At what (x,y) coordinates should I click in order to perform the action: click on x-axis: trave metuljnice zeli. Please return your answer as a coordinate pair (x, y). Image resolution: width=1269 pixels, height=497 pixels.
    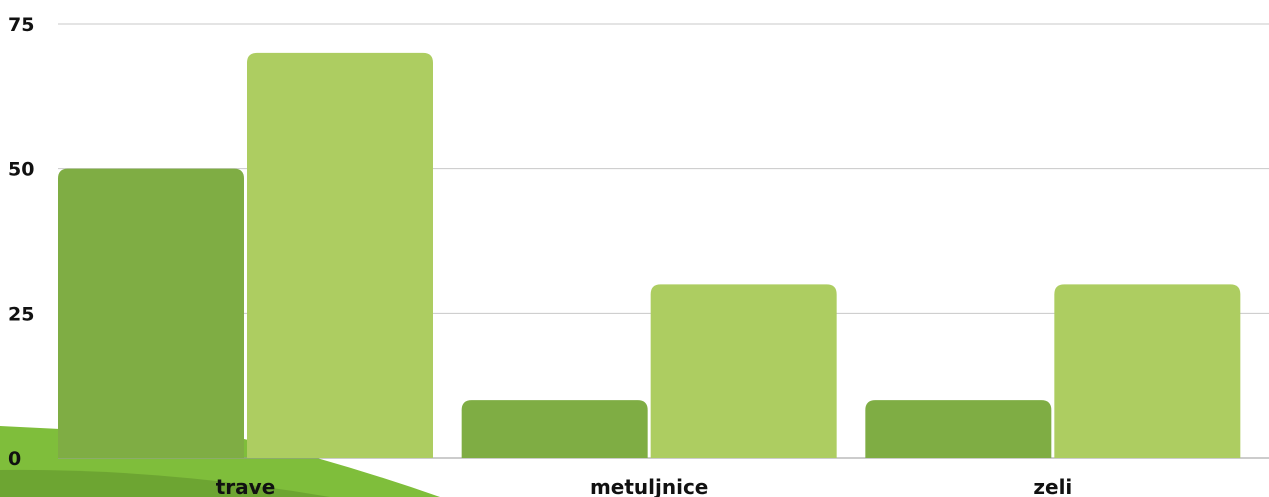
    Looking at the image, I should click on (644, 486).